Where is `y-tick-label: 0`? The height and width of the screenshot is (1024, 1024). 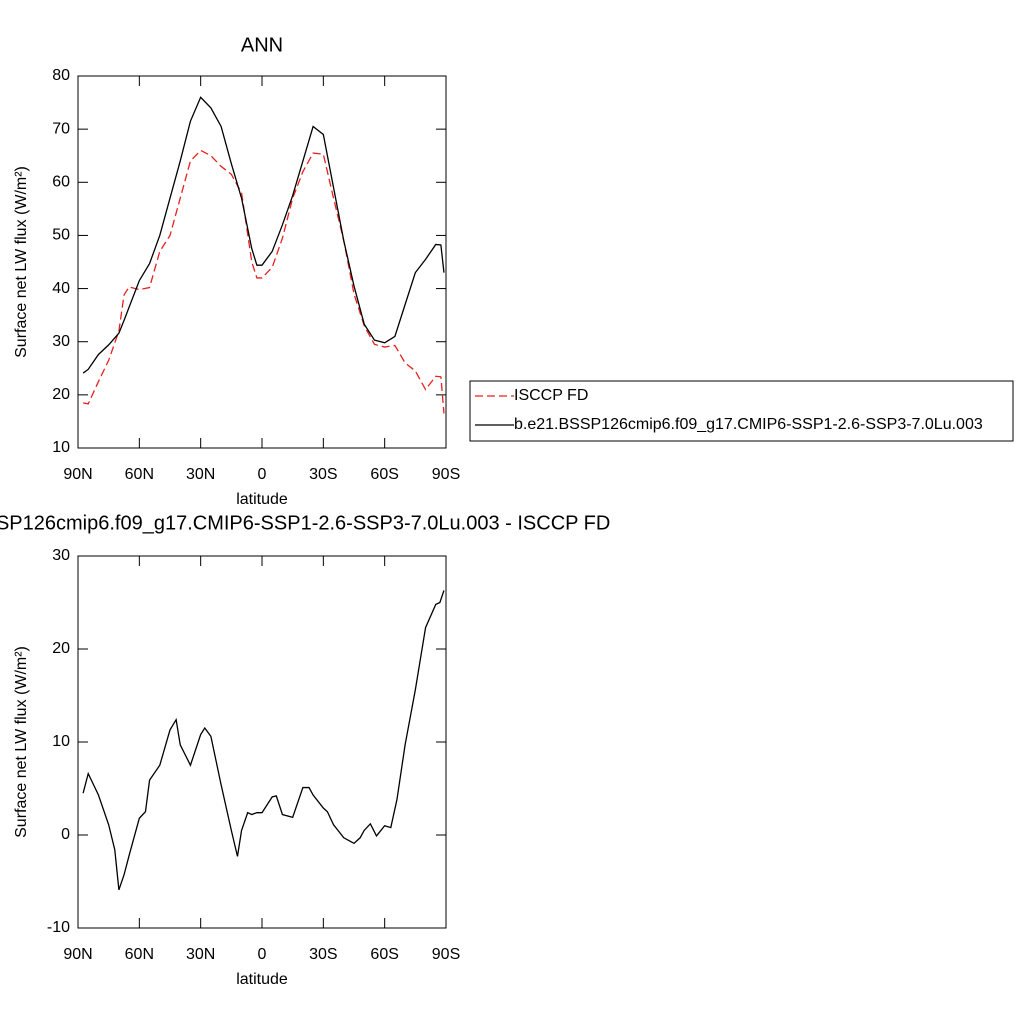
y-tick-label: 0 is located at coordinates (65, 834).